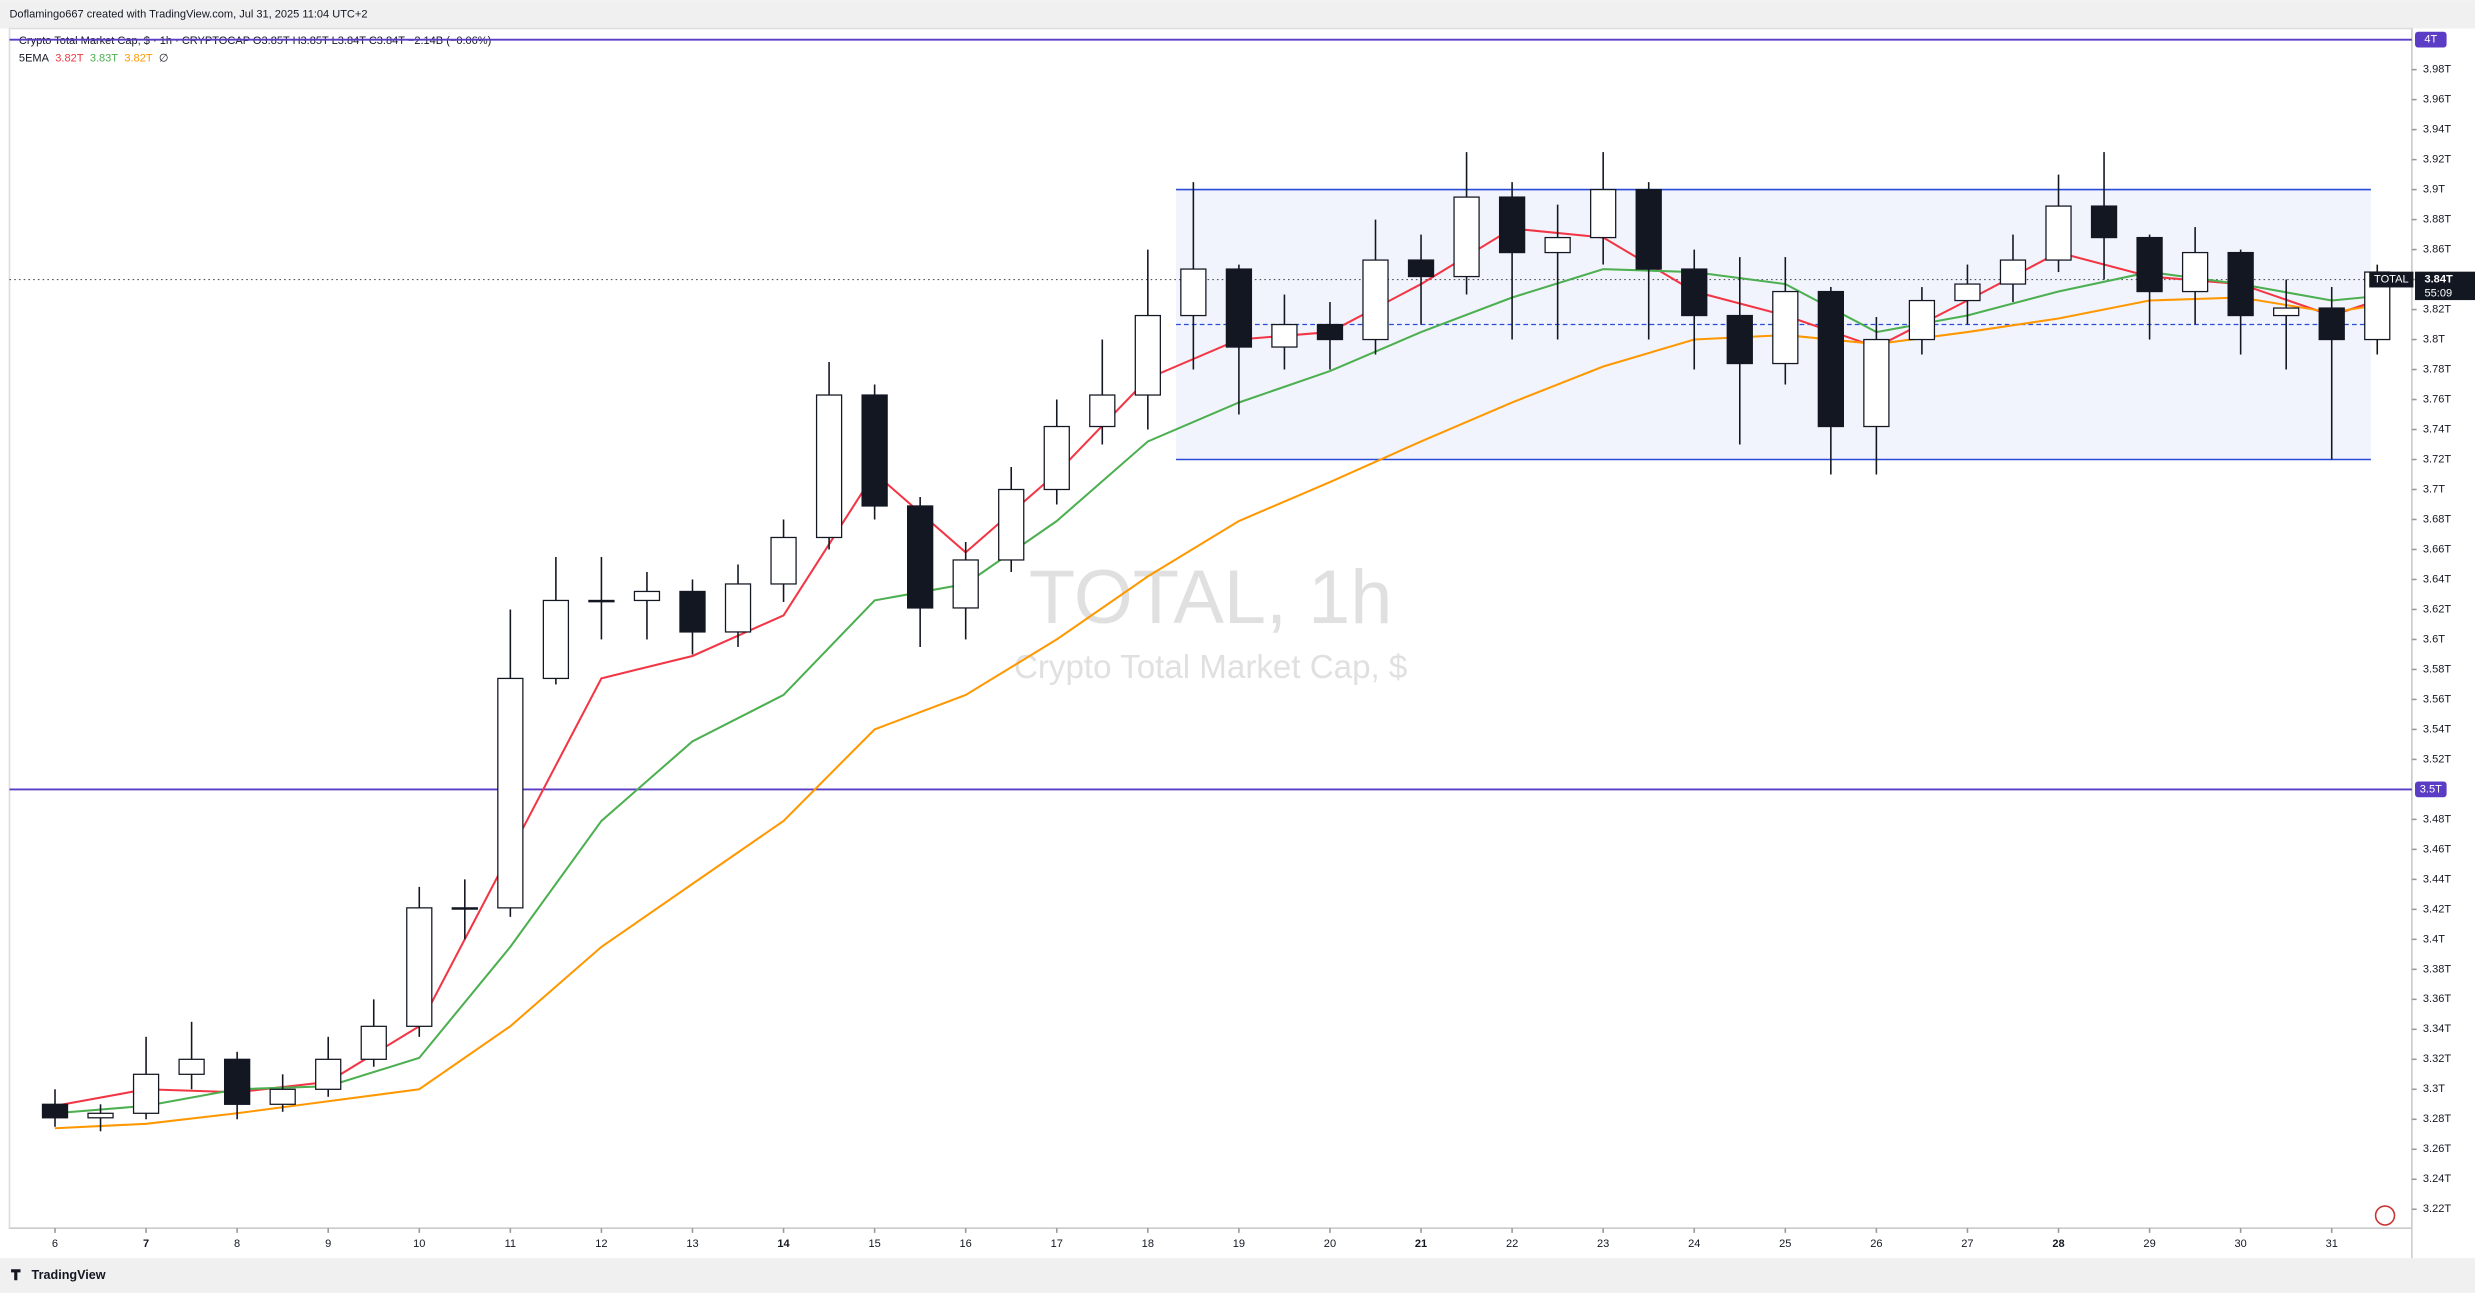 The height and width of the screenshot is (1293, 2475). What do you see at coordinates (2437, 729) in the screenshot?
I see `y-tick-label: 3.54T` at bounding box center [2437, 729].